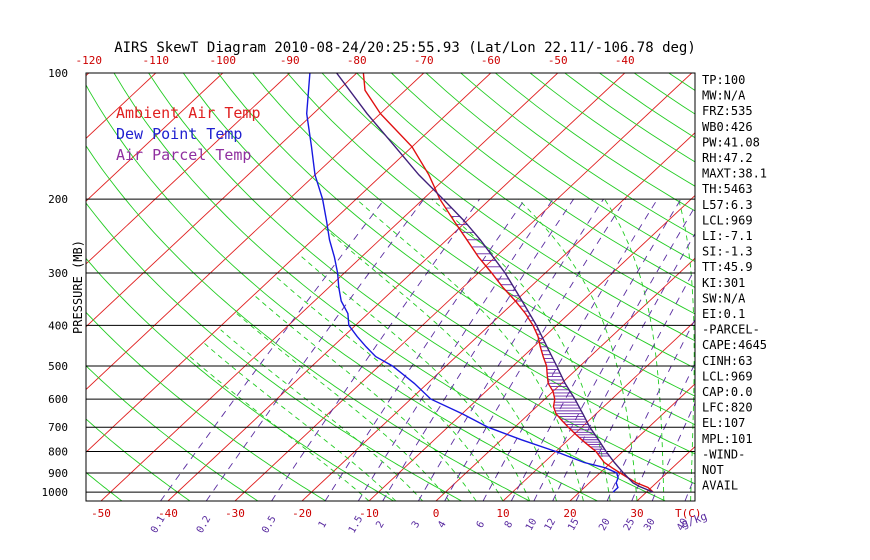  What do you see at coordinates (357, 60) in the screenshot?
I see `top-temp-tick-label: -80` at bounding box center [357, 60].